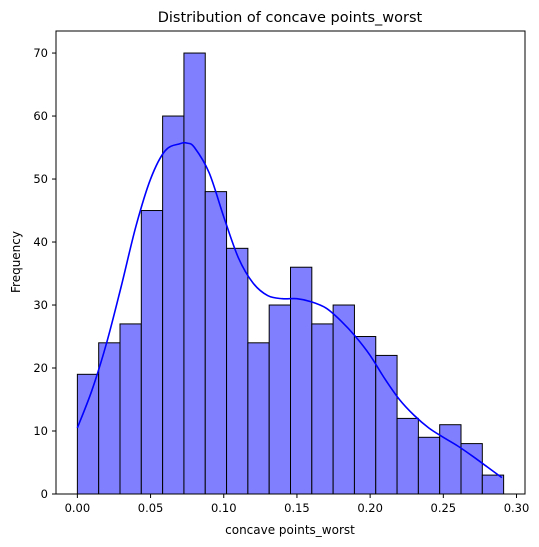  I want to click on y-tick-label: 60, so click(40, 116).